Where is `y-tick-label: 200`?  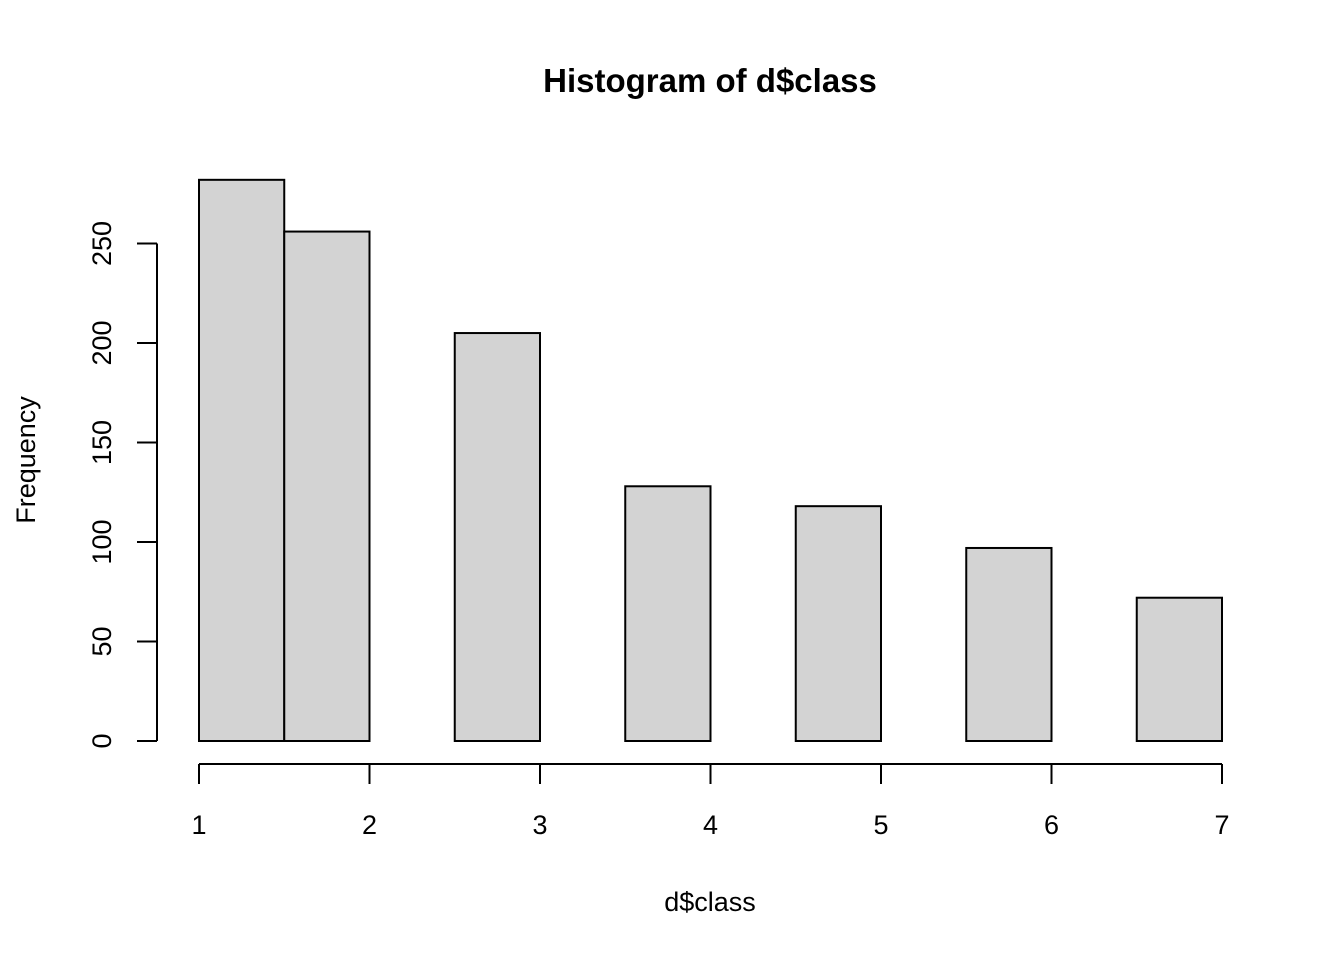 y-tick-label: 200 is located at coordinates (102, 342).